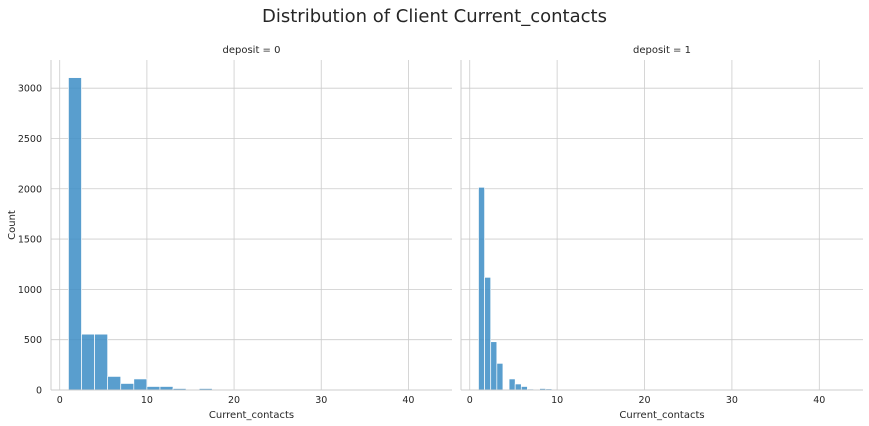  I want to click on y-tick-label: 500, so click(33, 340).